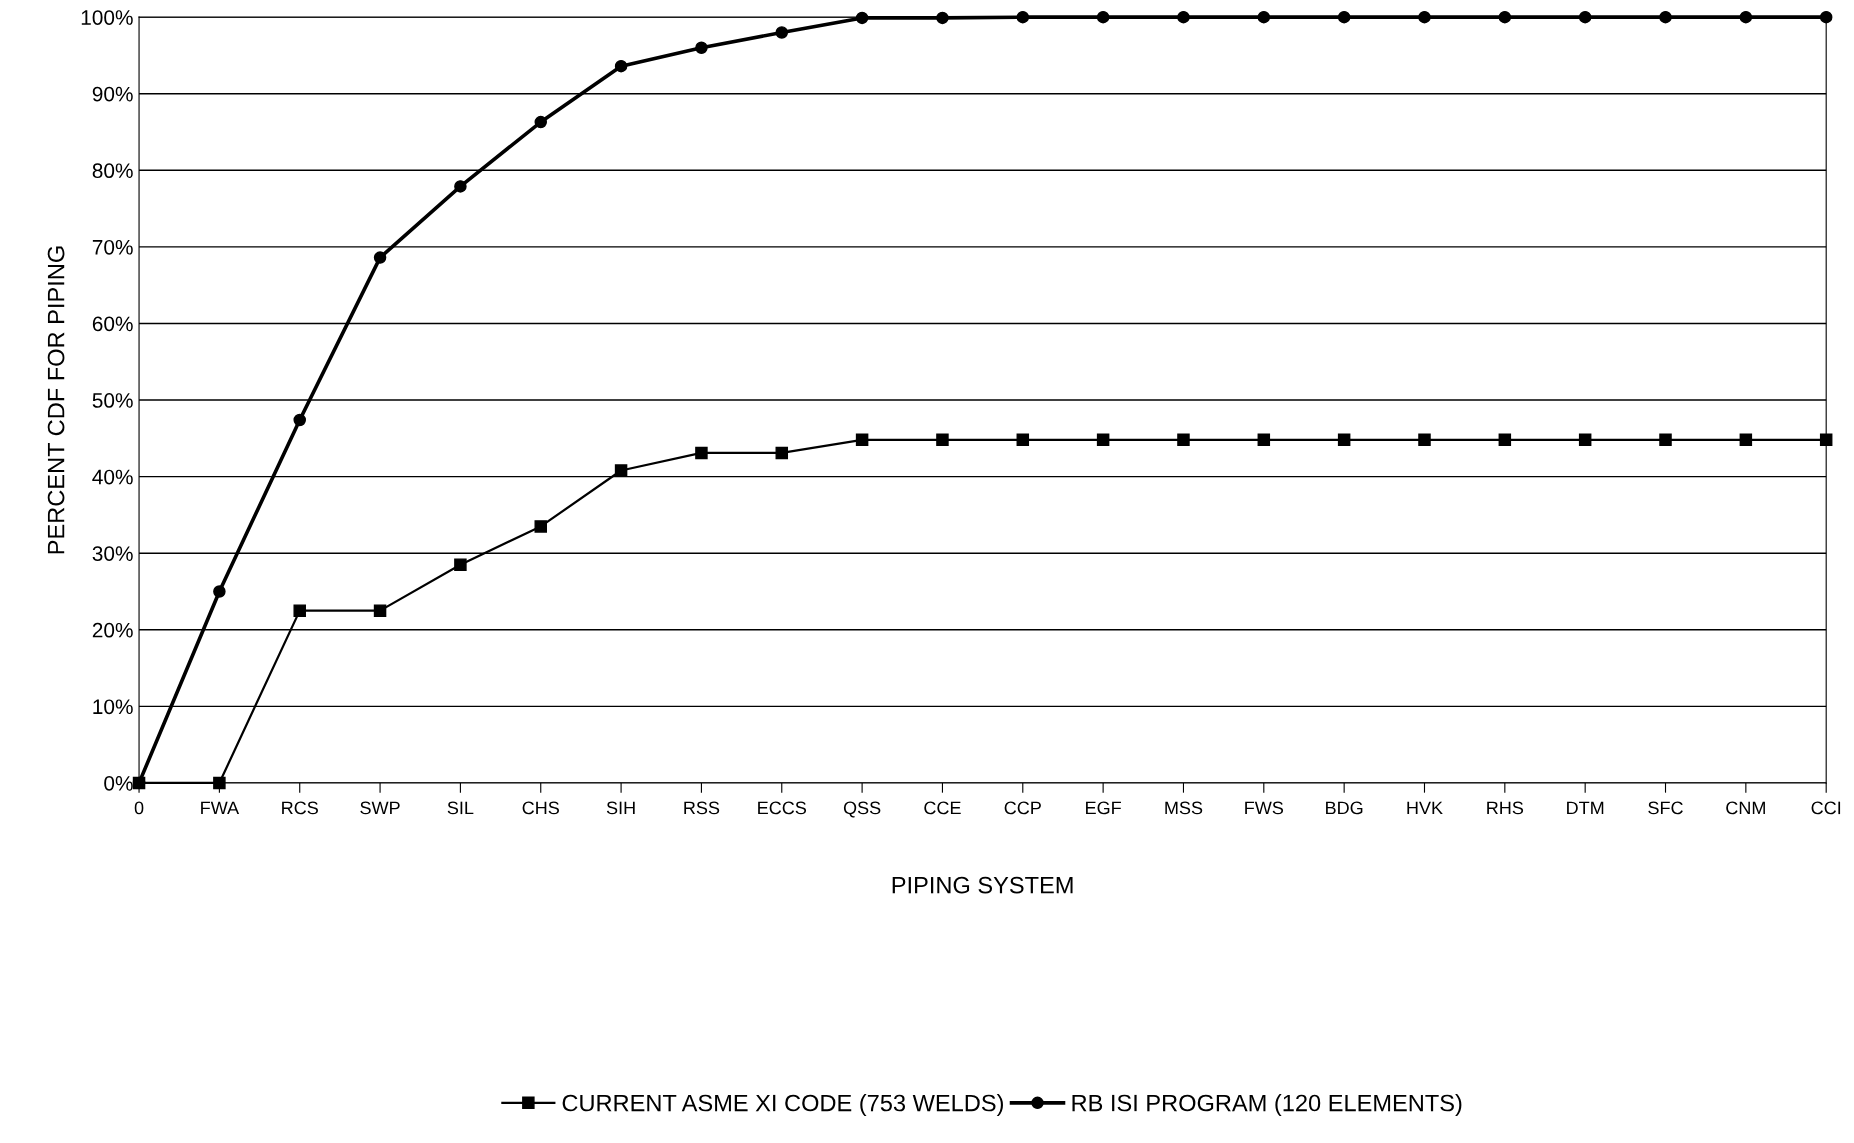  Describe the element at coordinates (112, 171) in the screenshot. I see `y-tick-label: 80%` at that location.